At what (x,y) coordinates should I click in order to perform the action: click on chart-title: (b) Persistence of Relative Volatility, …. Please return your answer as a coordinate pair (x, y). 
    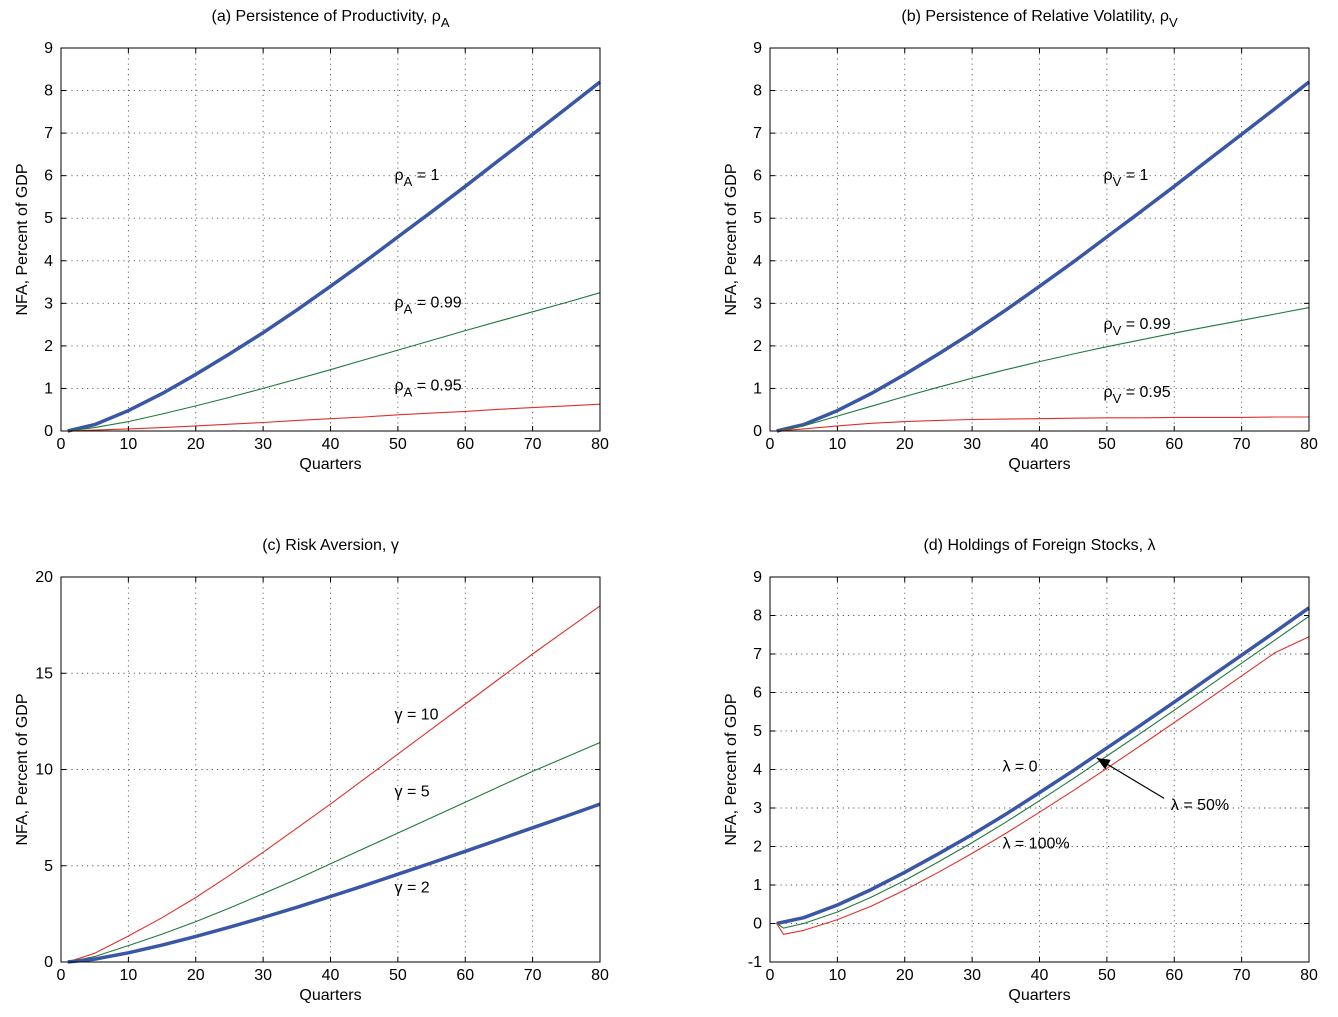
    Looking at the image, I should click on (1039, 19).